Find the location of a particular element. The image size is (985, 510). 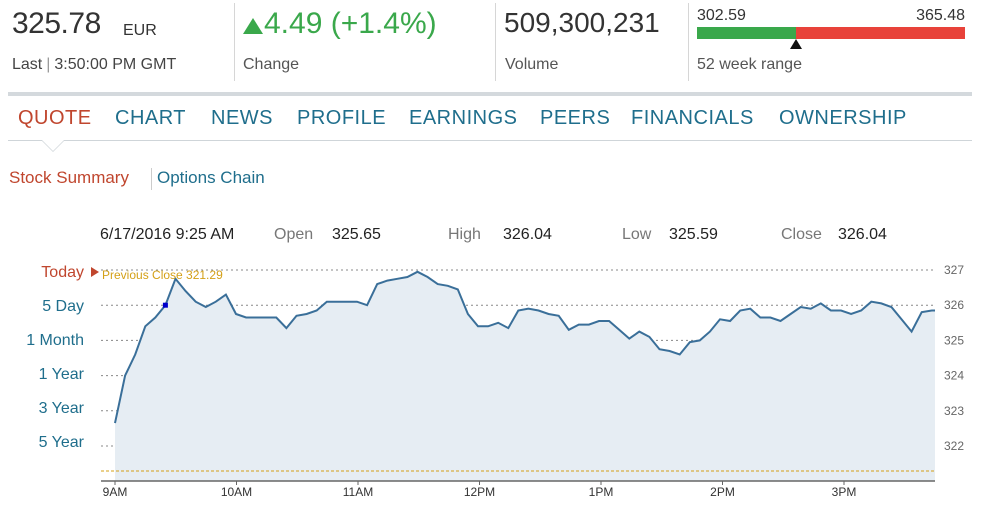

range-3-year: 3 Year is located at coordinates (61, 408).